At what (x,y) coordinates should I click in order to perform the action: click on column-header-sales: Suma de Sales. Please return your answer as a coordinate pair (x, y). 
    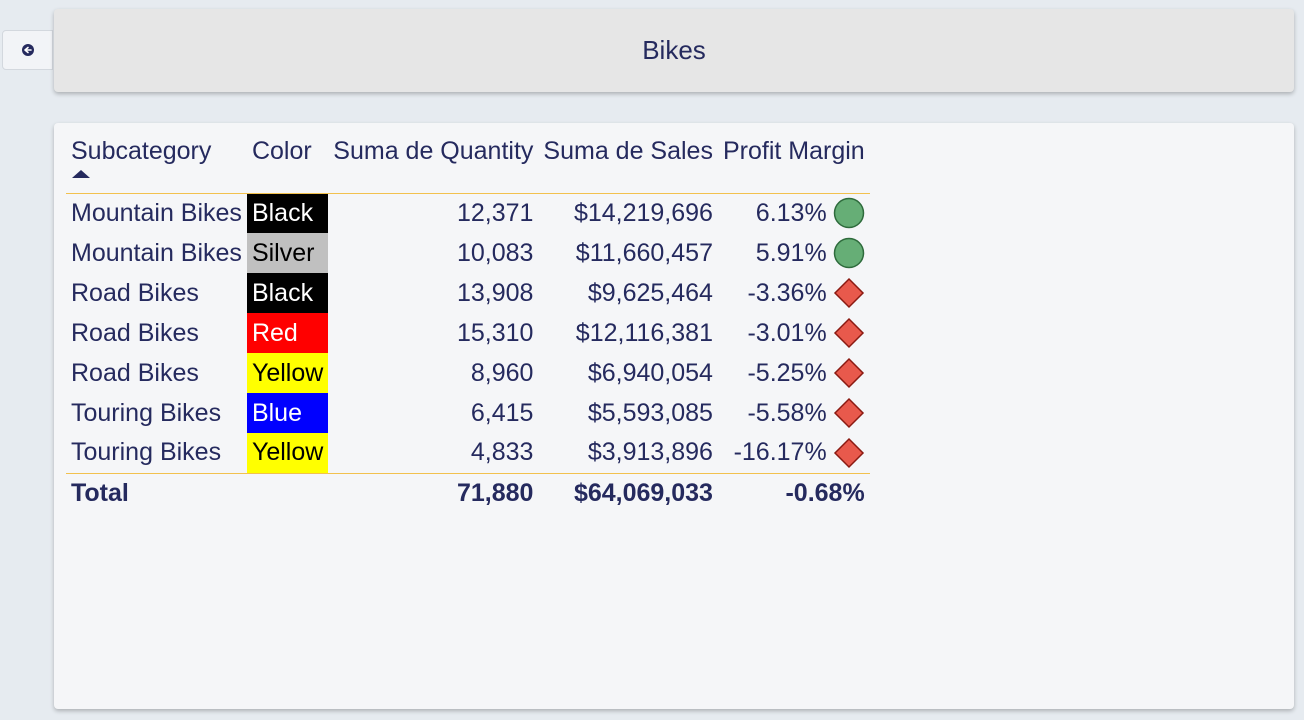
    Looking at the image, I should click on (628, 165).